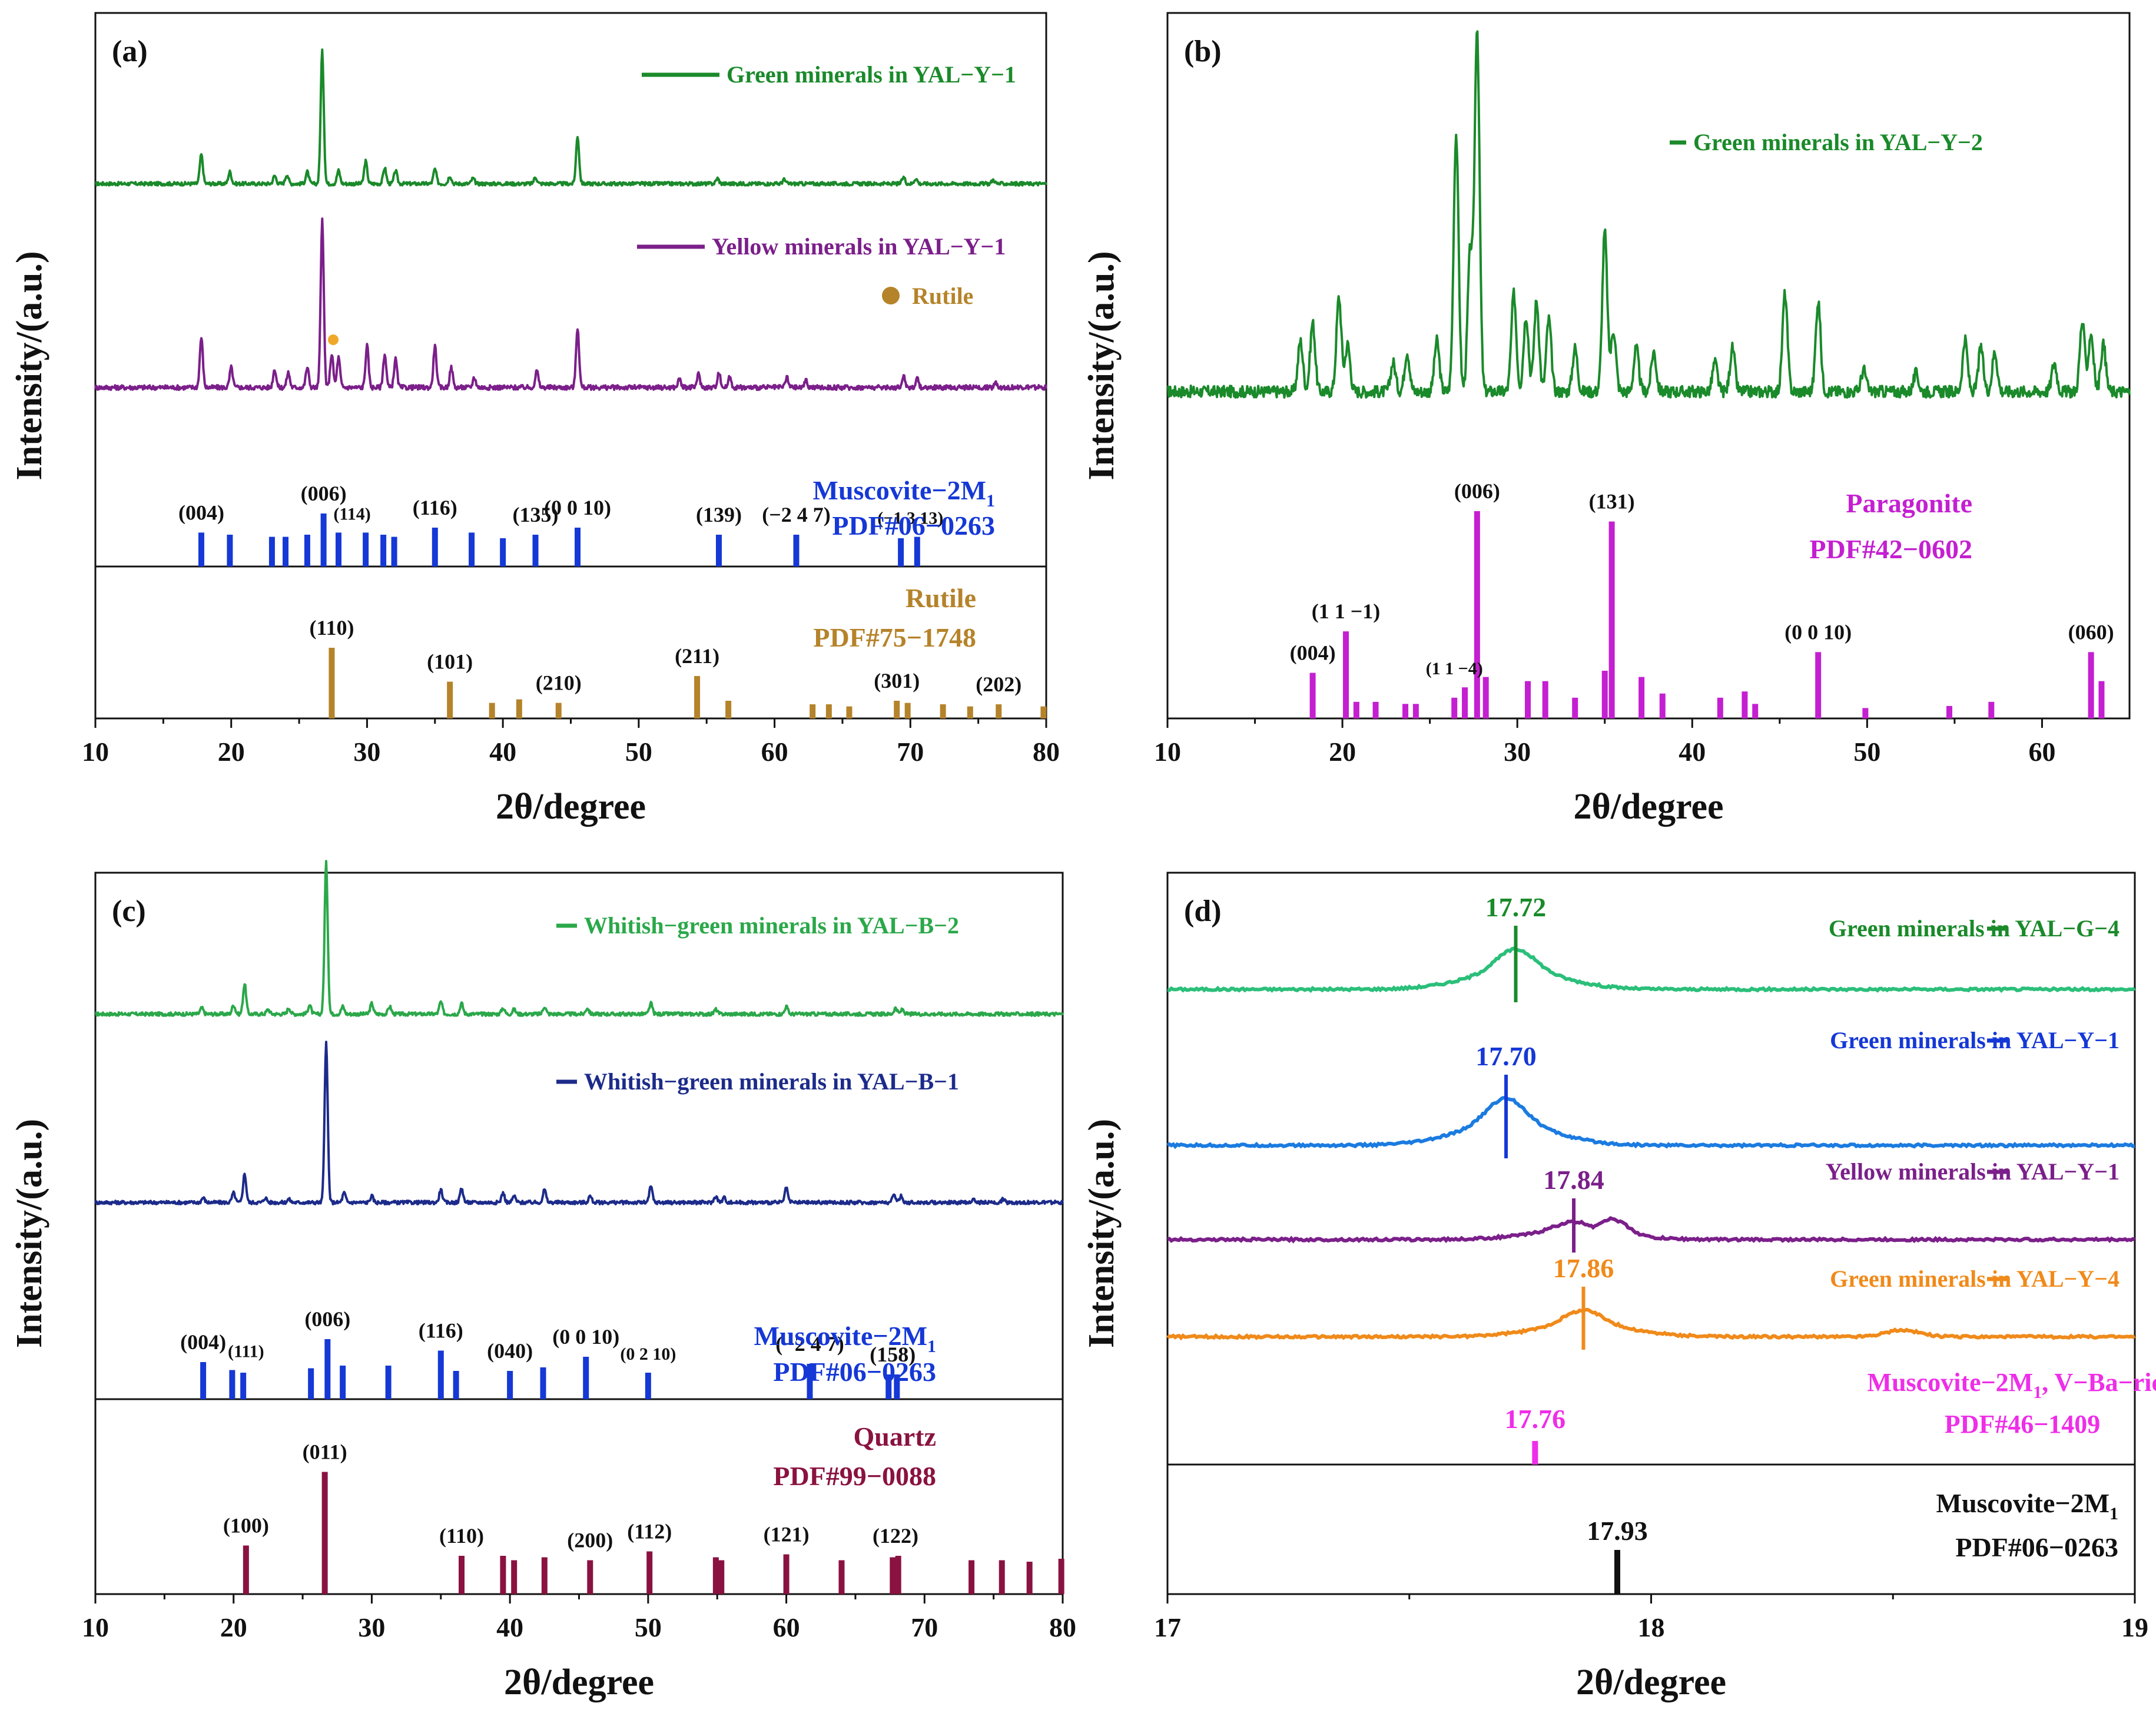 Image resolution: width=2156 pixels, height=1726 pixels. What do you see at coordinates (203, 1342) in the screenshot?
I see `reference-peak-label: (004)` at bounding box center [203, 1342].